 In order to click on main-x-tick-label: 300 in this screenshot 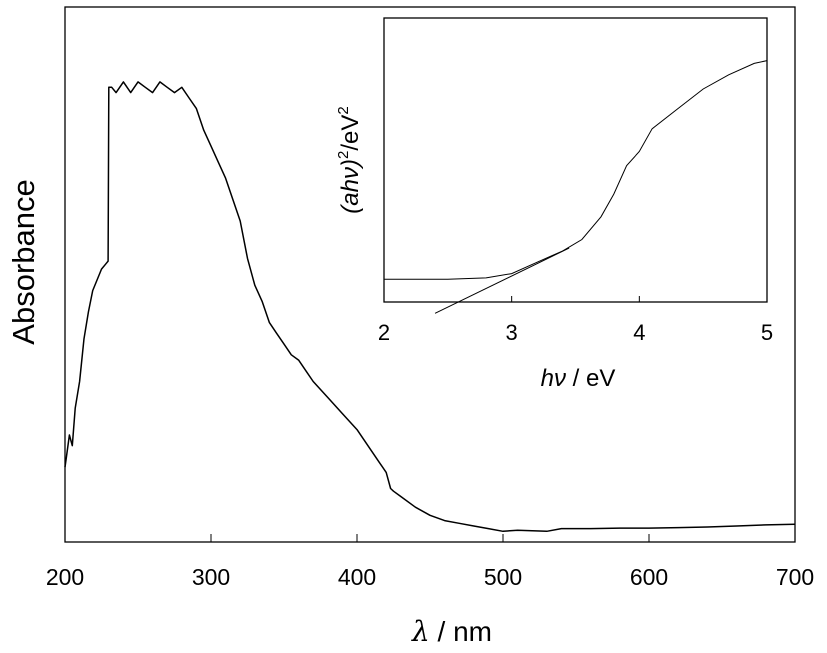, I will do `click(211, 577)`.